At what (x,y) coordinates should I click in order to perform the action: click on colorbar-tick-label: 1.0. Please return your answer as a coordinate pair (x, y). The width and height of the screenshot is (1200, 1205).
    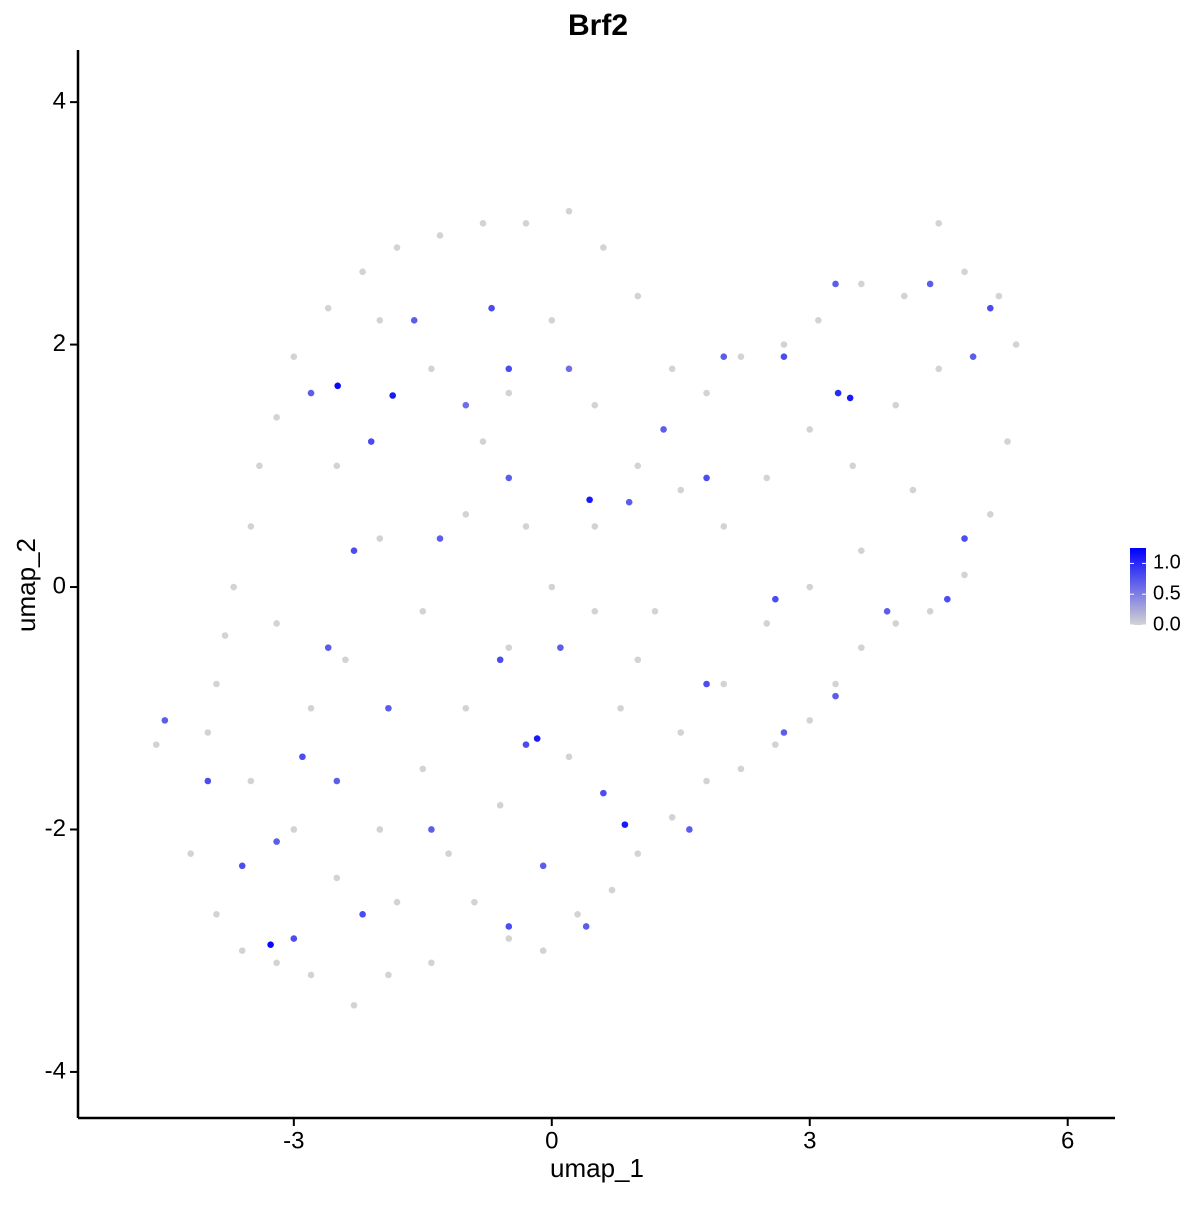
    Looking at the image, I should click on (1167, 563).